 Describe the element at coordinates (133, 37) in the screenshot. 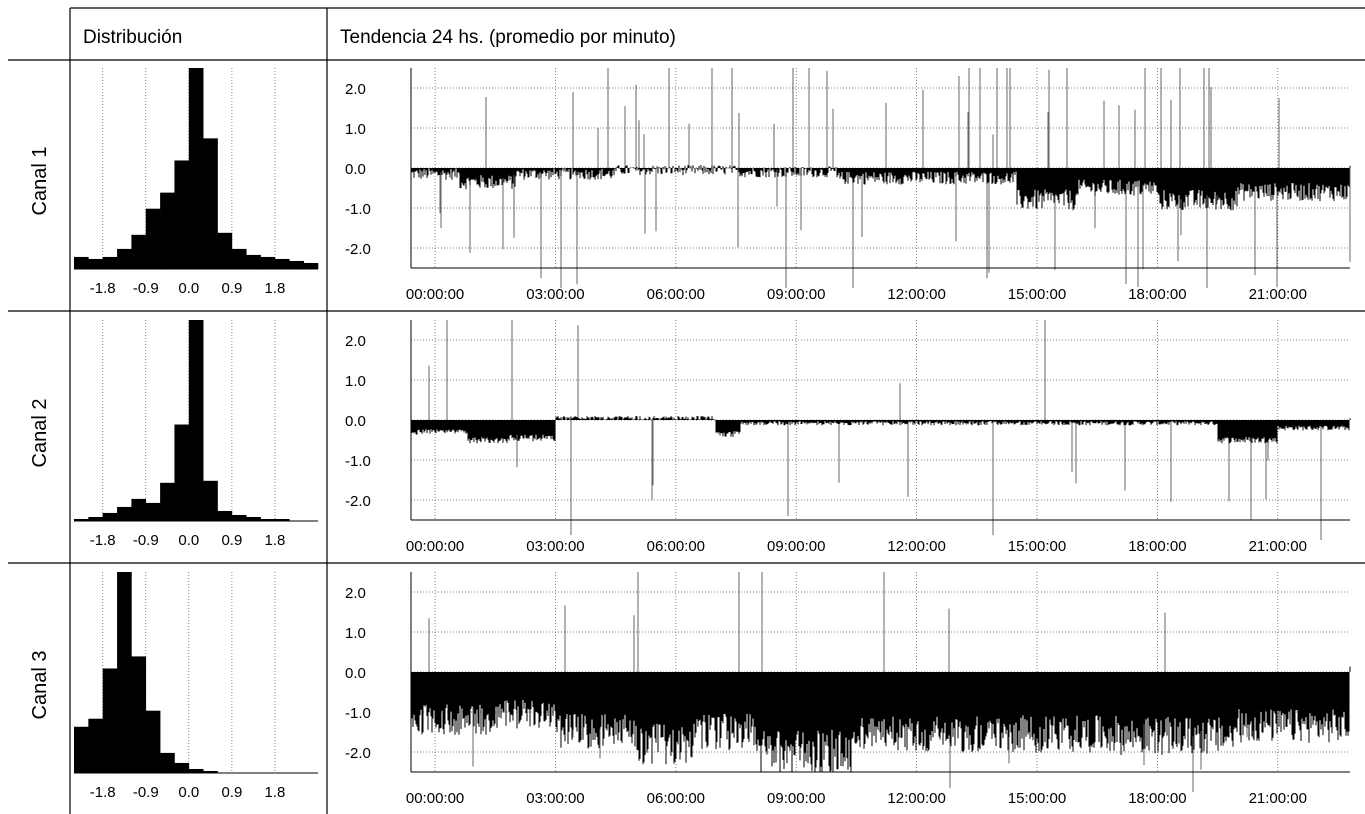

I see `header-distribution: Distribución` at that location.